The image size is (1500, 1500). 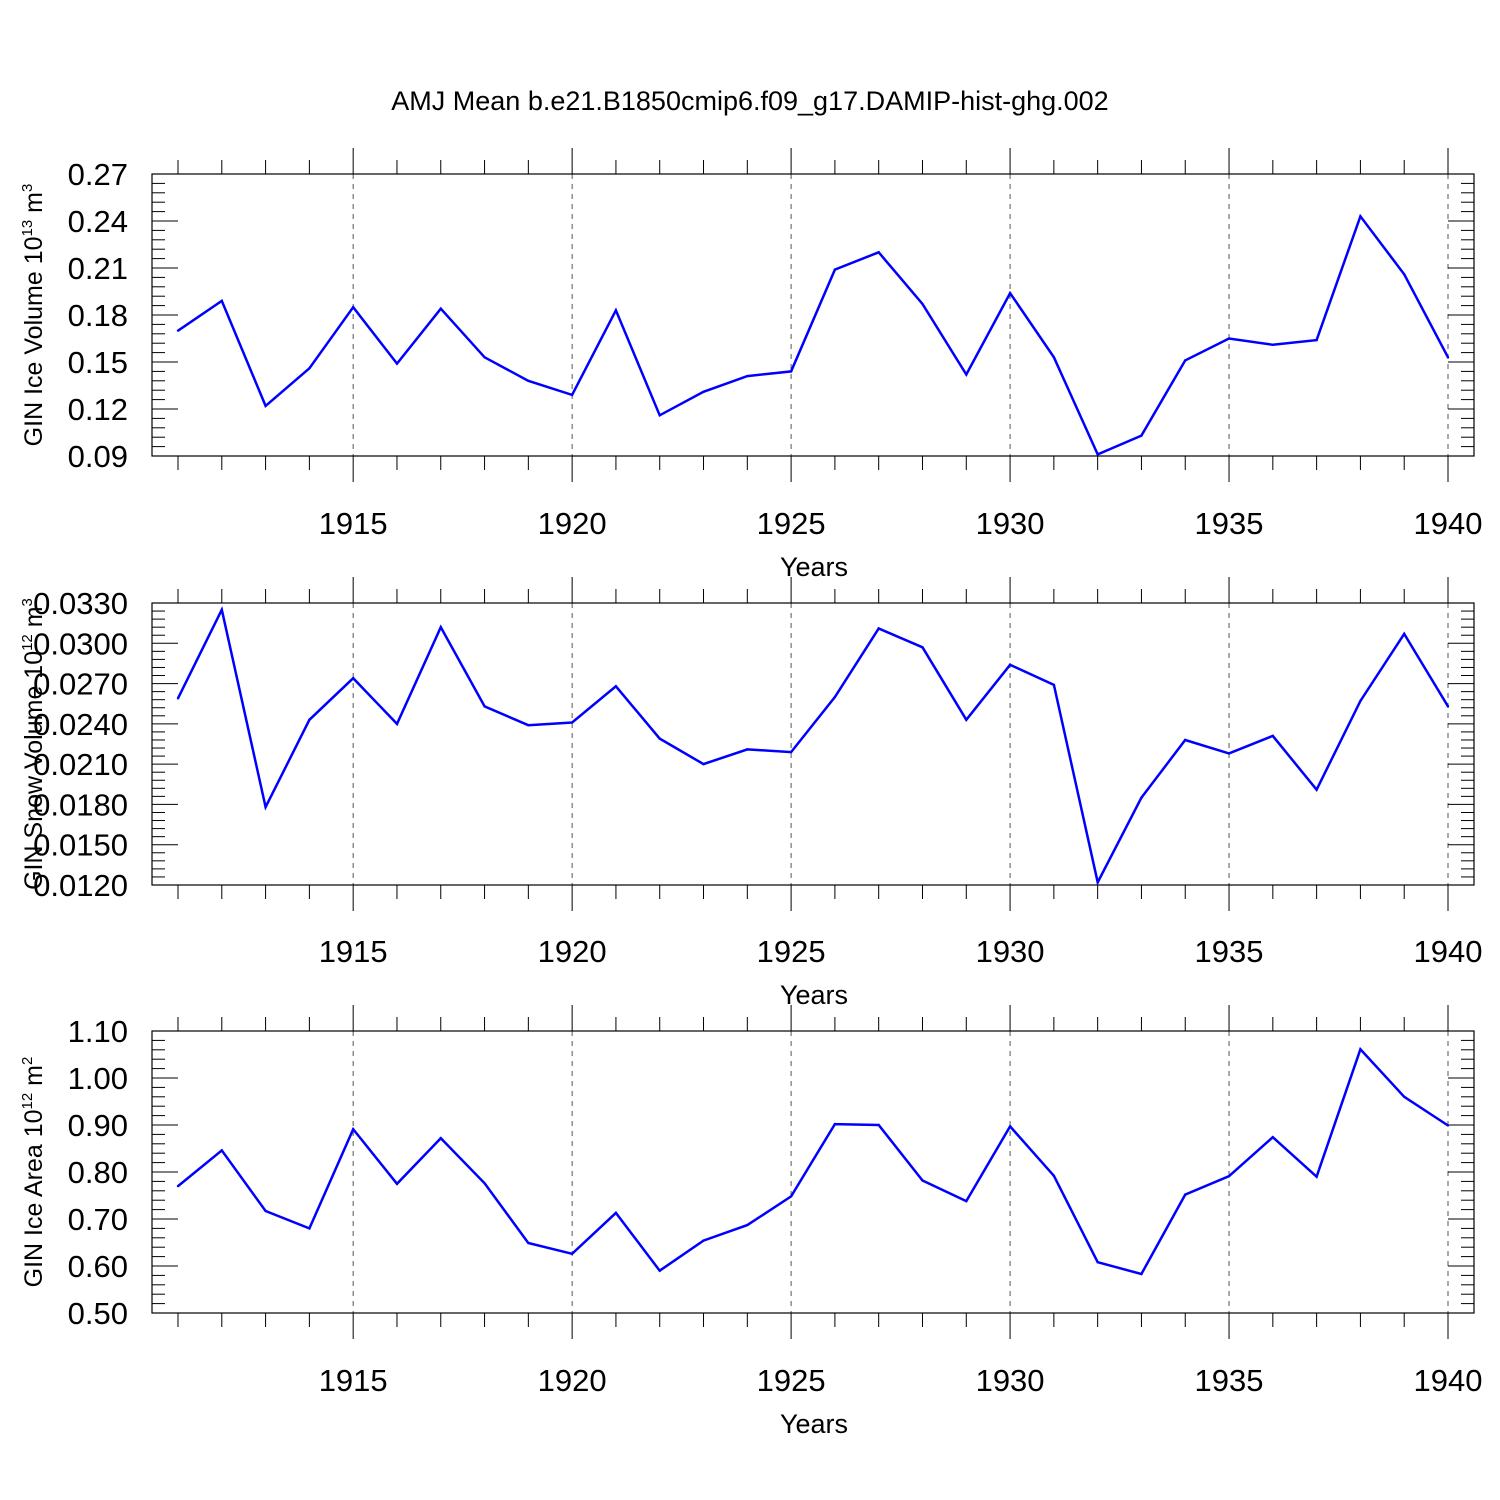 I want to click on y-tick-label: 0.80, so click(x=98, y=1172).